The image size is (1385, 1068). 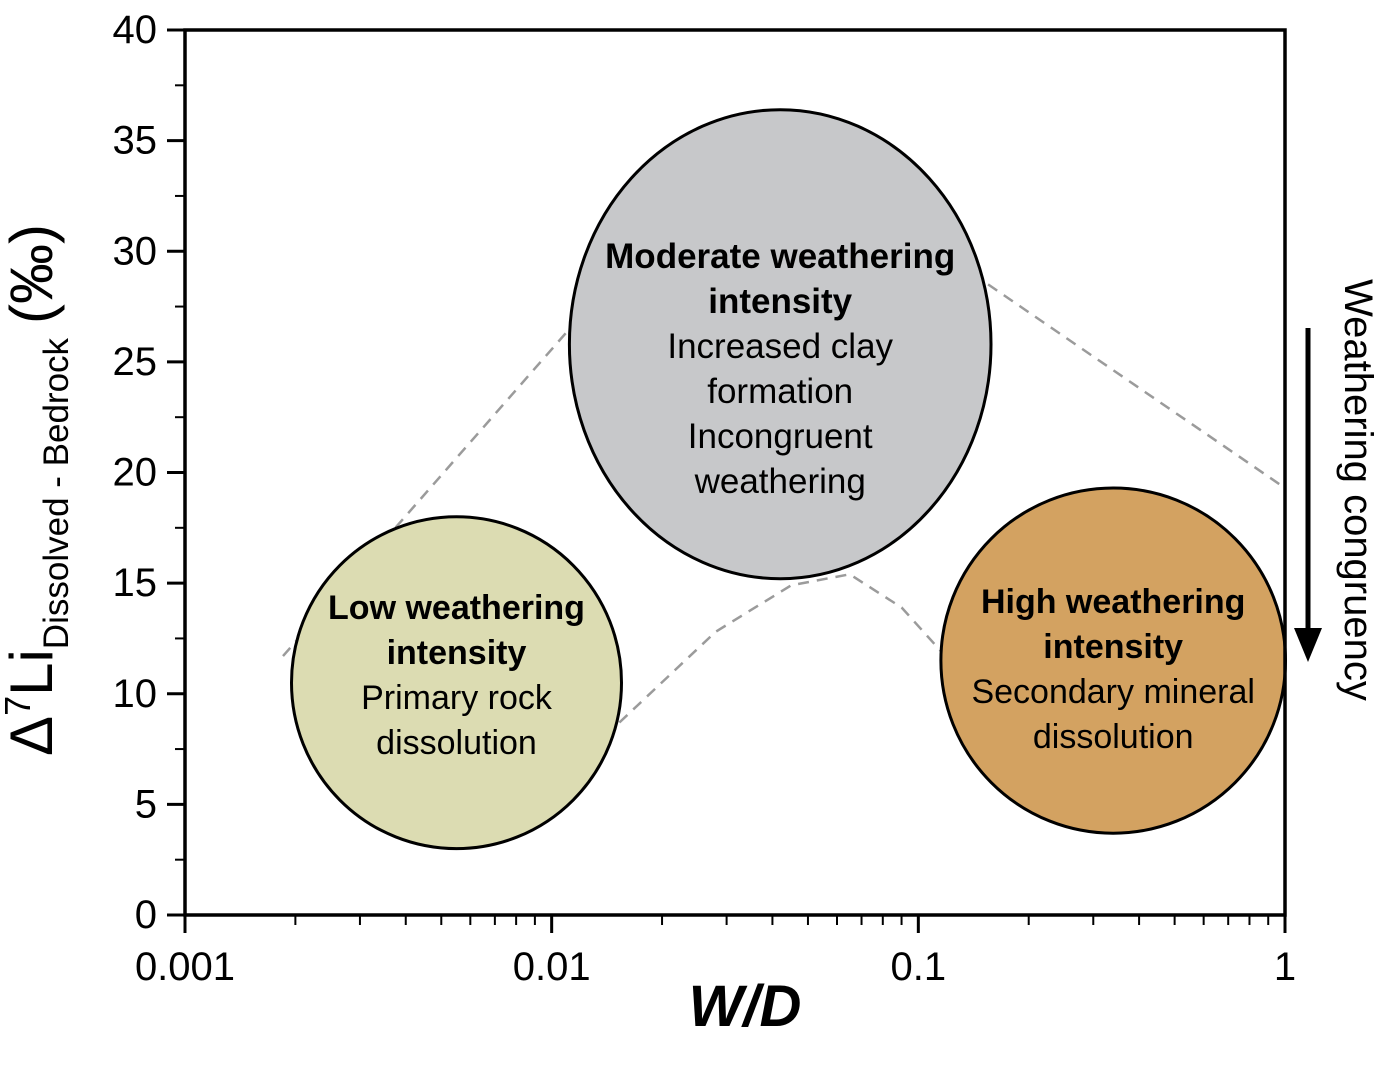 I want to click on y-tick-label: 30, so click(x=135, y=251).